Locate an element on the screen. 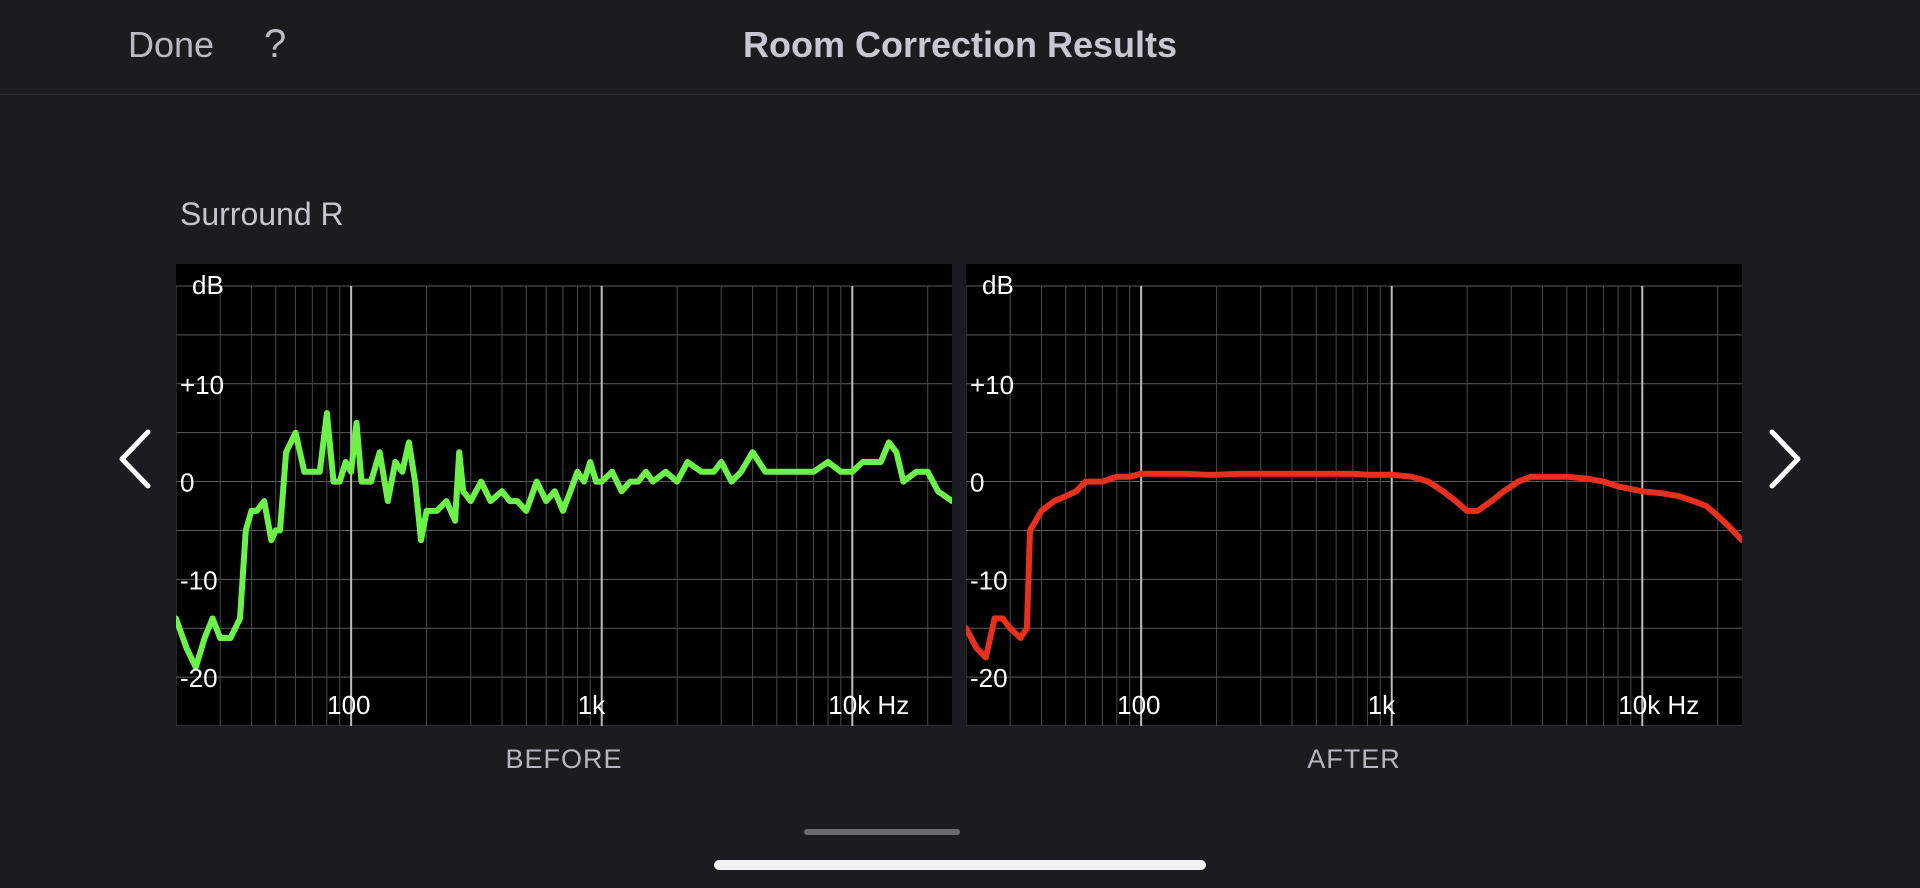 This screenshot has height=888, width=1920. speaker-name: Surround R is located at coordinates (262, 214).